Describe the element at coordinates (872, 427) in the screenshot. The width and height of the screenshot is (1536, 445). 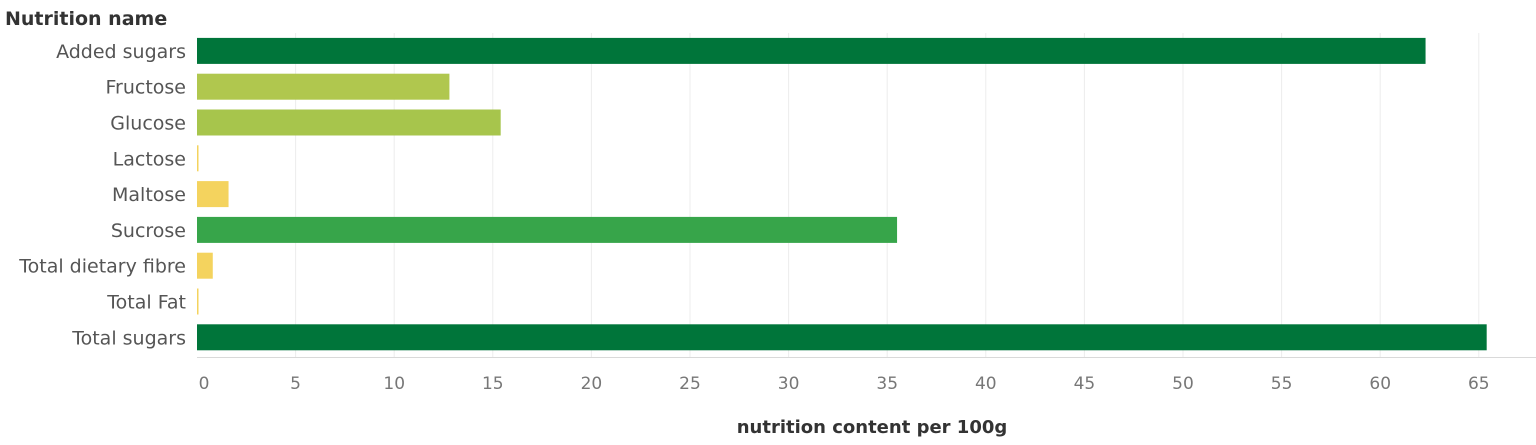
I see `x-axis-title: nutrition content per 100g` at that location.